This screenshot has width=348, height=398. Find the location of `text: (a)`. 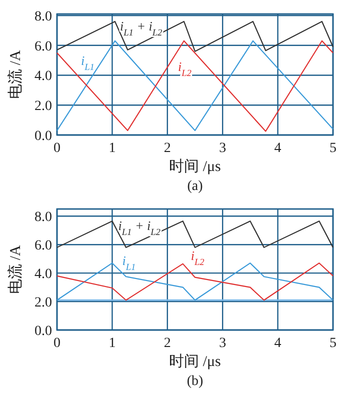

text: (a) is located at coordinates (195, 186).